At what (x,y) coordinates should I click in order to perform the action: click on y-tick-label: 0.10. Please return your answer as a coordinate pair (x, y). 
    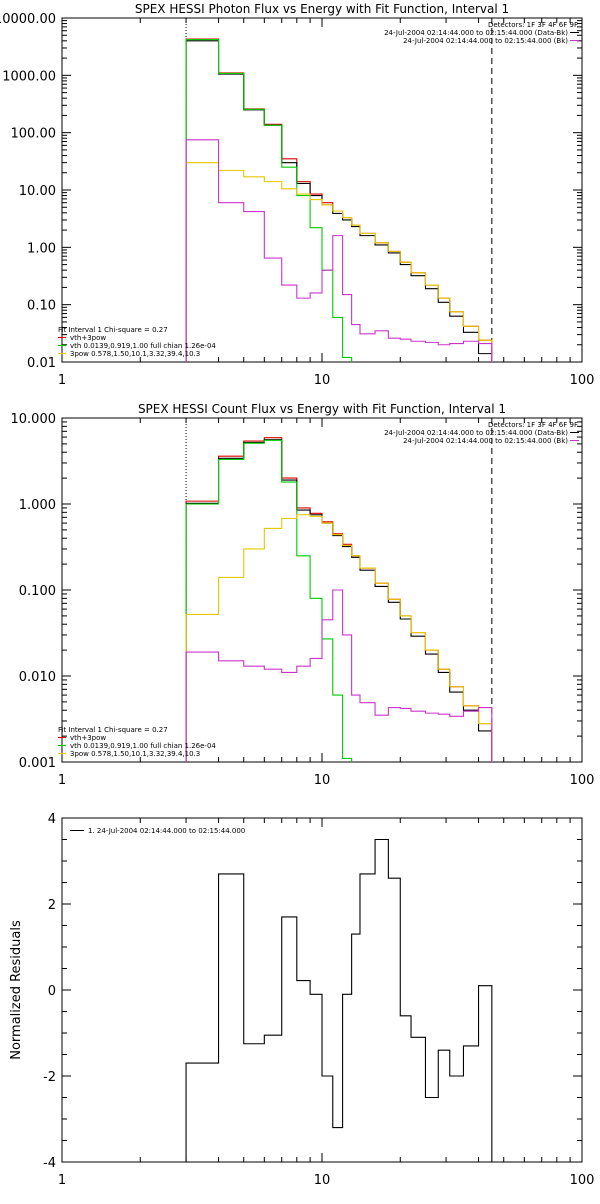
    Looking at the image, I should click on (41, 306).